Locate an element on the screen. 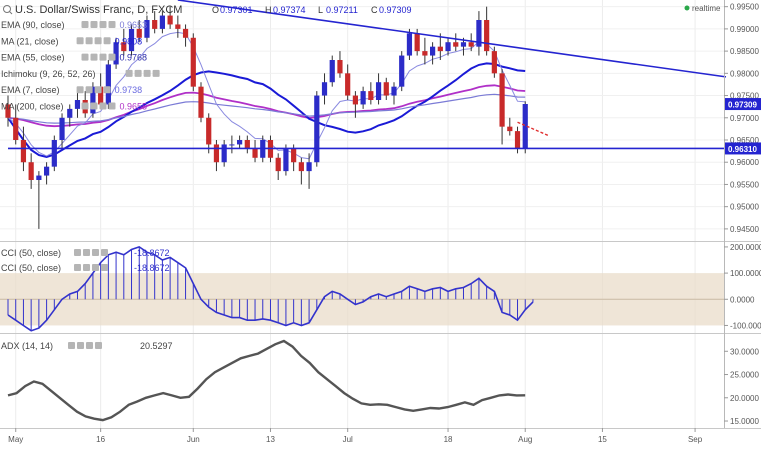 The image size is (761, 453). legend-label: EMA (90, close) is located at coordinates (33, 25).